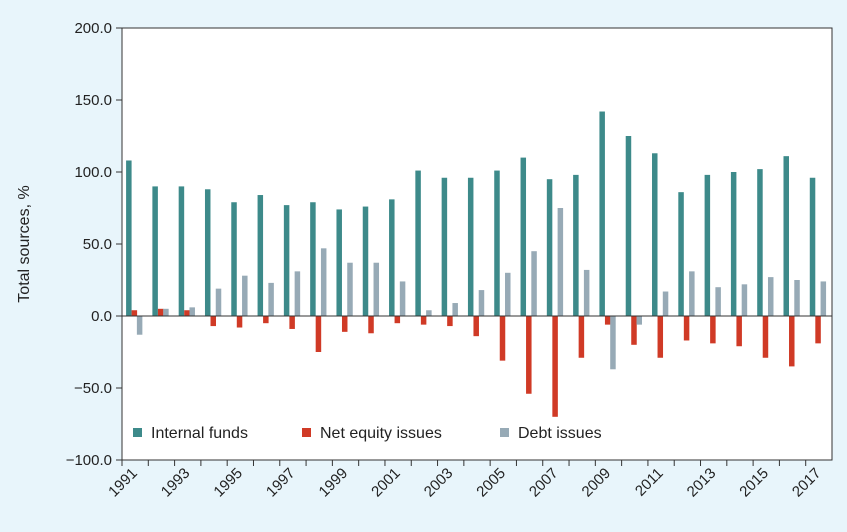 This screenshot has width=847, height=532. What do you see at coordinates (139, 325) in the screenshot?
I see `bar-debt-issues-1991` at bounding box center [139, 325].